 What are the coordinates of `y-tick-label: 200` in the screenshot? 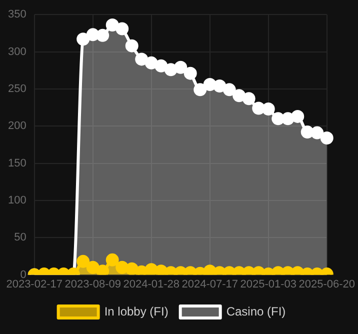 It's located at (17, 126).